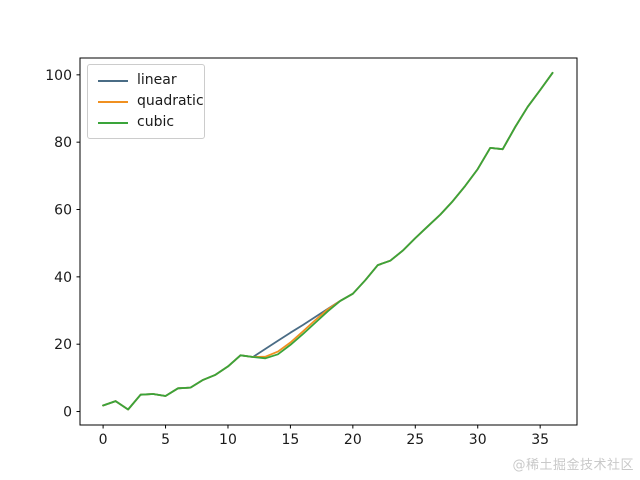 This screenshot has height=480, width=640. What do you see at coordinates (157, 80) in the screenshot?
I see `legend-label: linear` at bounding box center [157, 80].